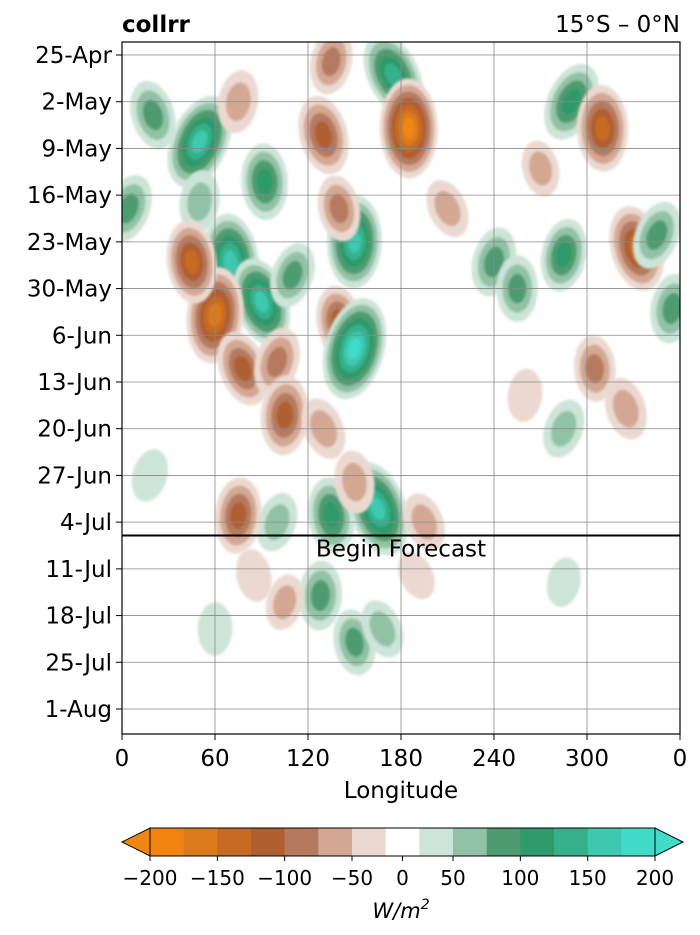  I want to click on chart-title-left: collrr, so click(156, 25).